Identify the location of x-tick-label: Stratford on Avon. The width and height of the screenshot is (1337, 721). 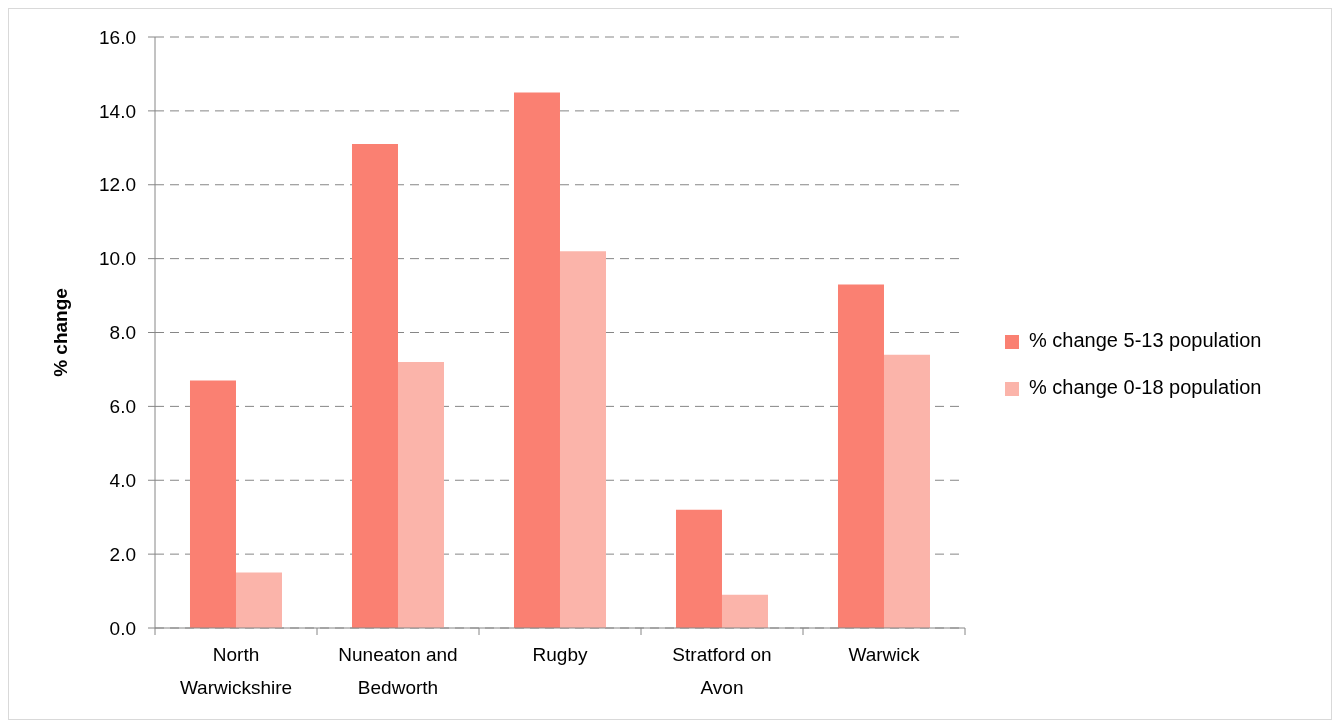
(722, 671).